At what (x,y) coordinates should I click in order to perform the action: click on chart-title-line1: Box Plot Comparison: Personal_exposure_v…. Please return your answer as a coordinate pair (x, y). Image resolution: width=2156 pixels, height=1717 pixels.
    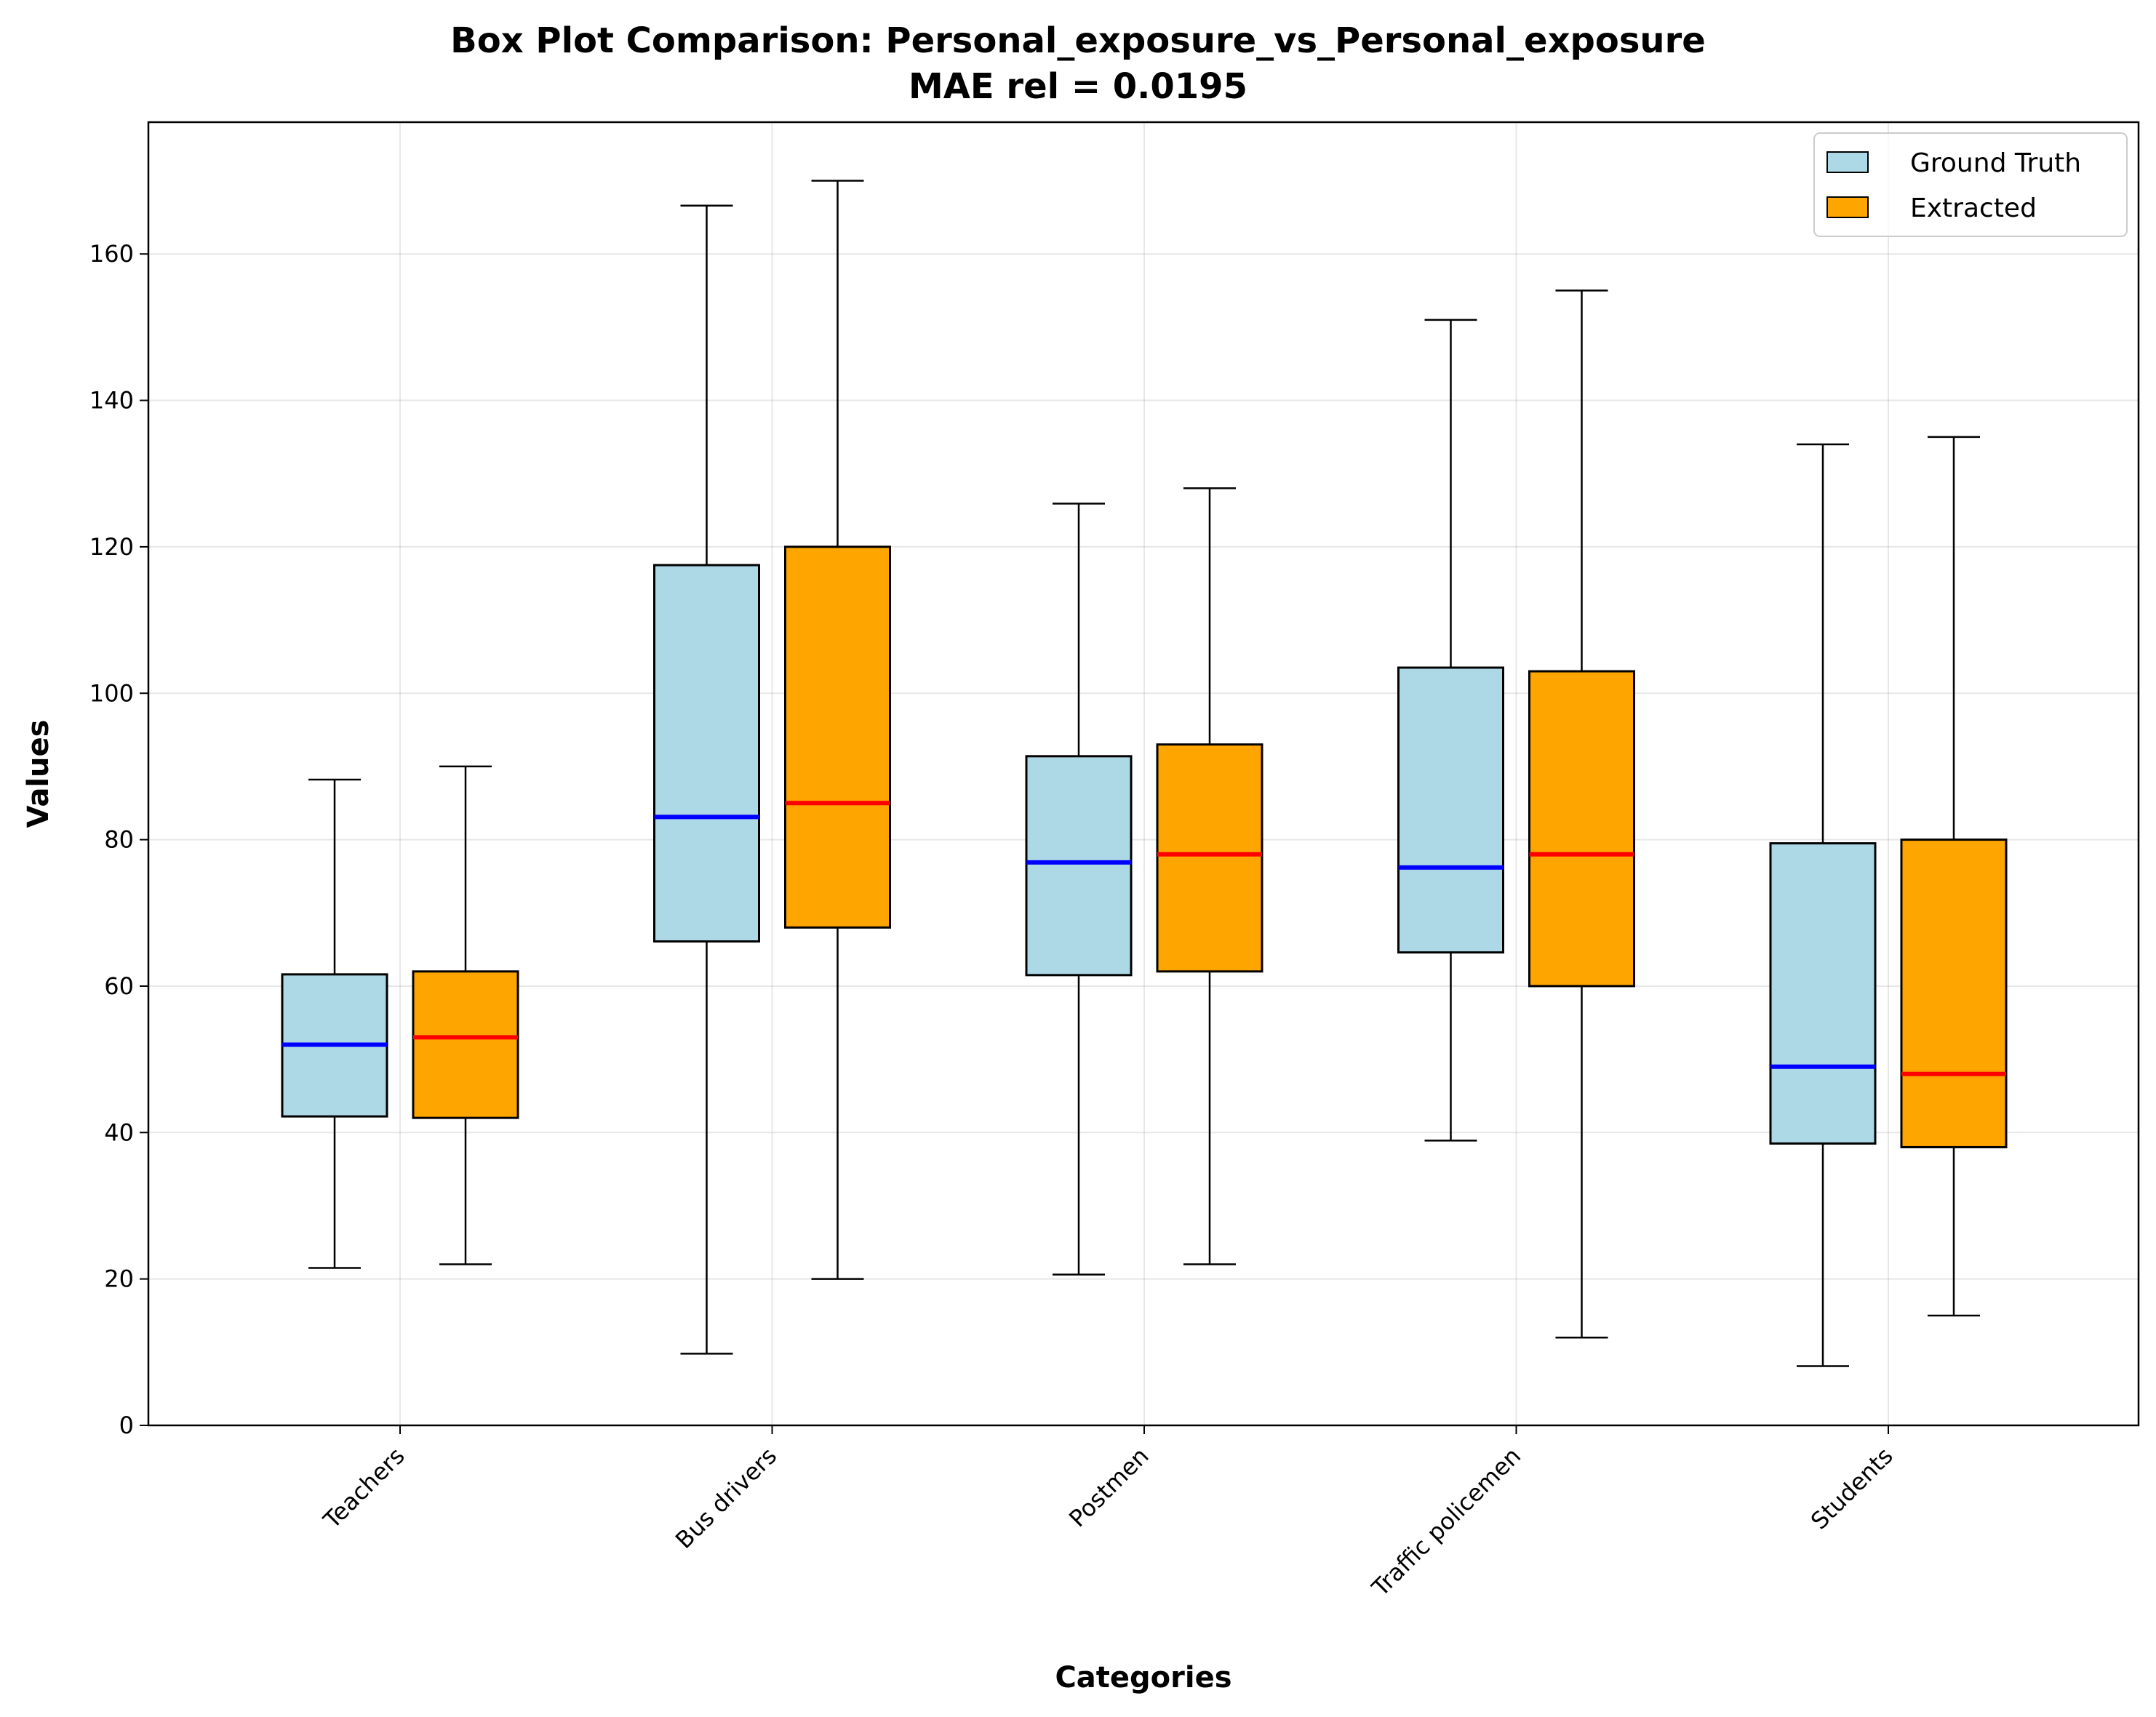
    Looking at the image, I should click on (1078, 40).